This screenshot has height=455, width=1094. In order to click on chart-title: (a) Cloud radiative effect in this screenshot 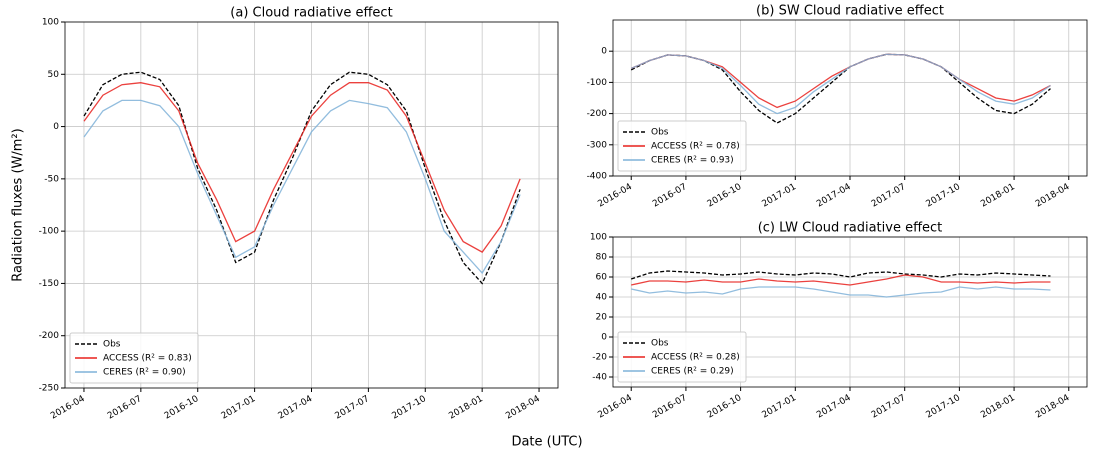, I will do `click(311, 13)`.